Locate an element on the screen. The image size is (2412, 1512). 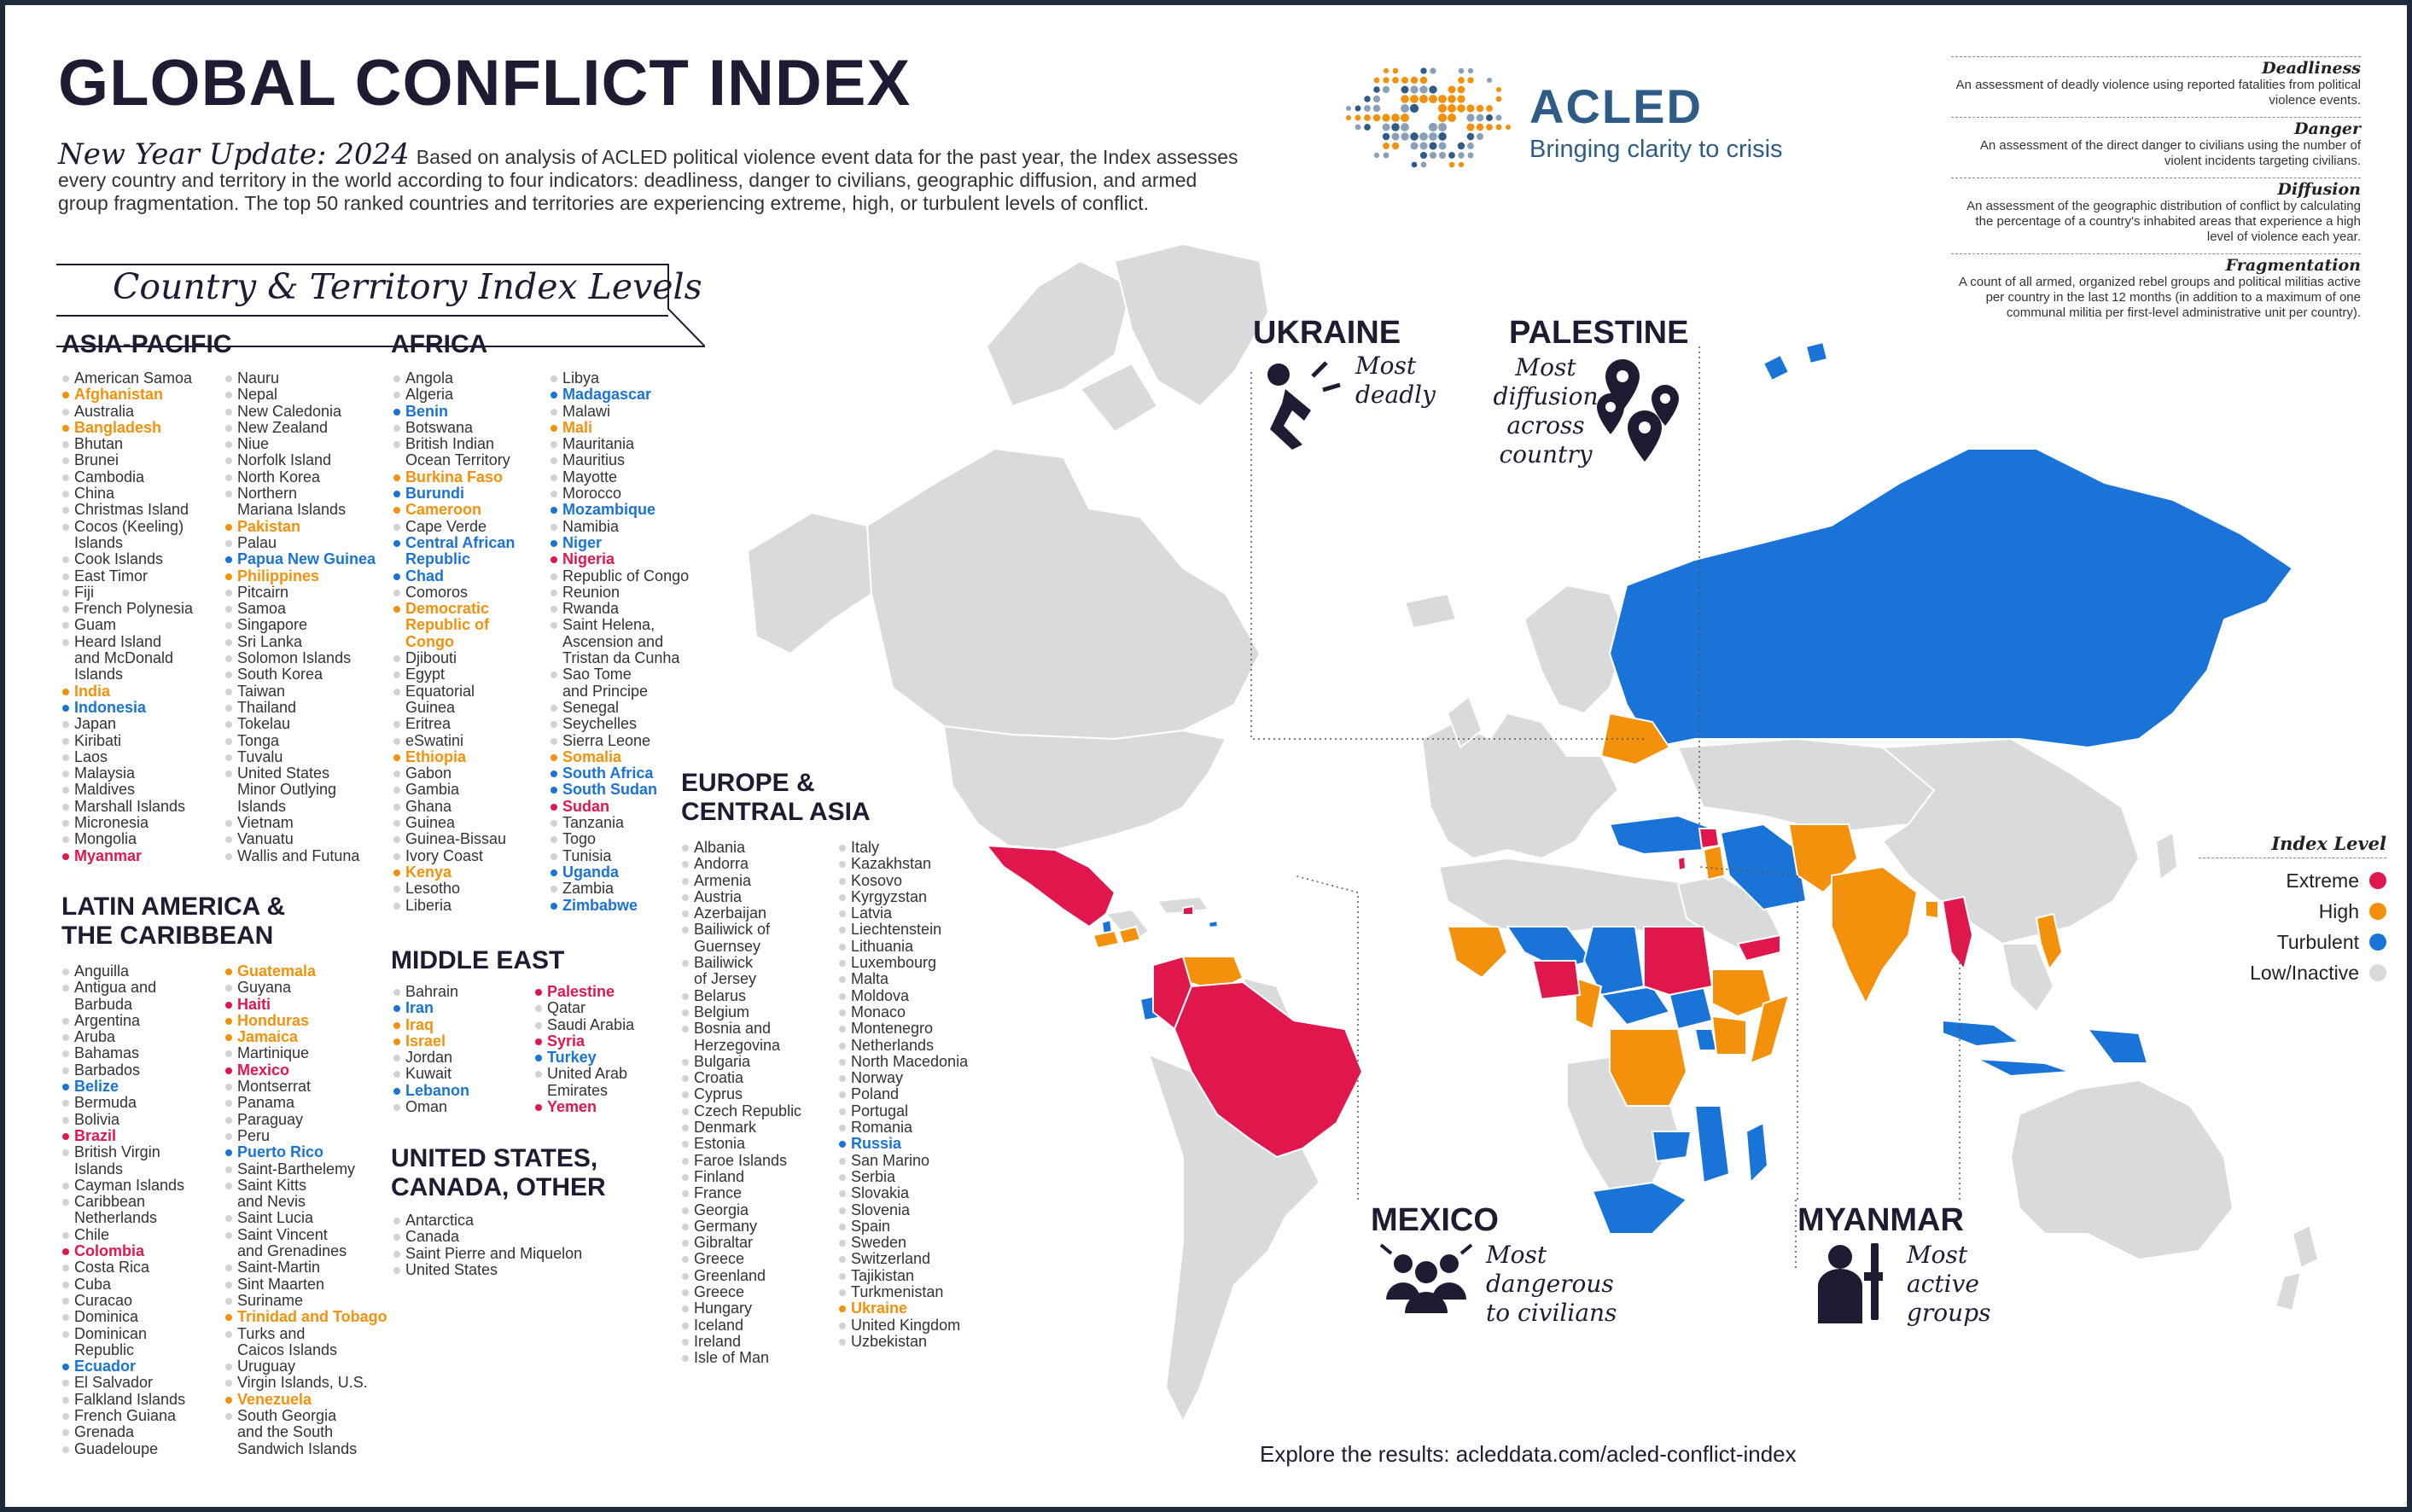
country-item: Zambia is located at coordinates (619, 888).